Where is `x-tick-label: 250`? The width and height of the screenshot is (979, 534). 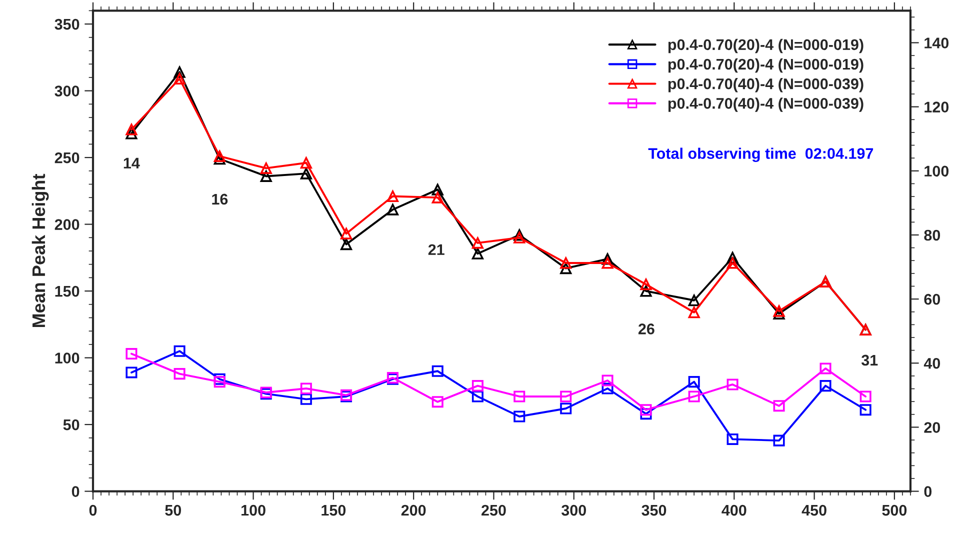
x-tick-label: 250 is located at coordinates (494, 510).